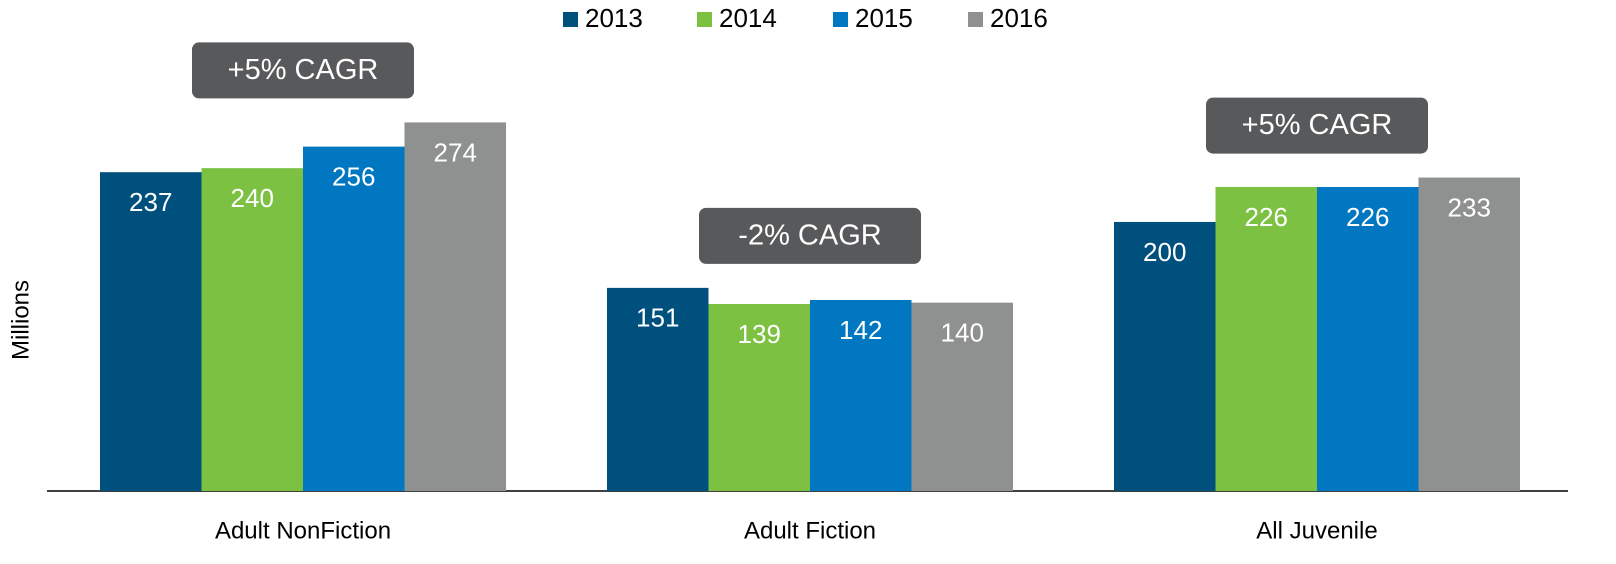  What do you see at coordinates (455, 152) in the screenshot?
I see `bar-value-label: 274` at bounding box center [455, 152].